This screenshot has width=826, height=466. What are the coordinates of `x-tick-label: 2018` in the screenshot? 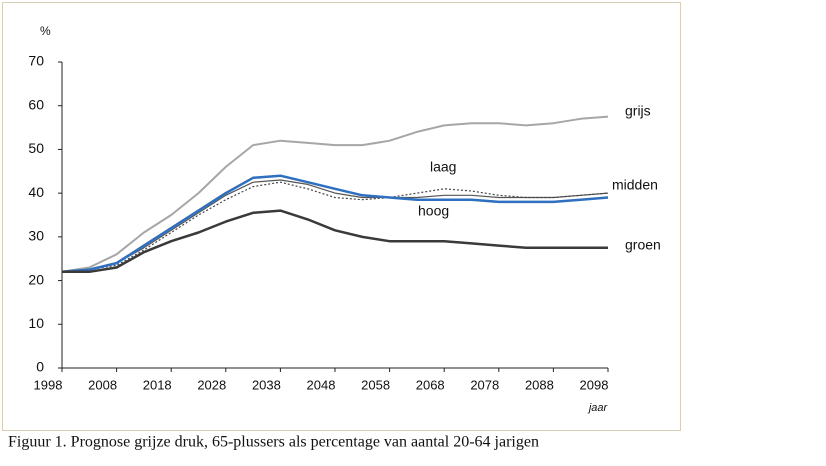 It's located at (157, 384).